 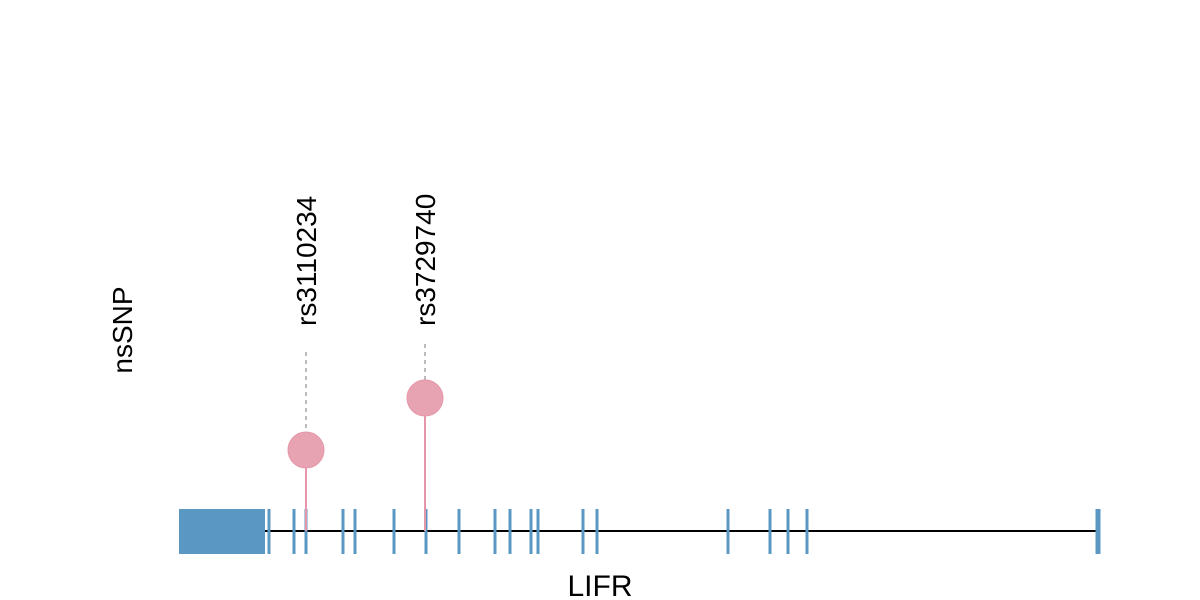 What do you see at coordinates (599, 585) in the screenshot?
I see `gene-label: LIFR` at bounding box center [599, 585].